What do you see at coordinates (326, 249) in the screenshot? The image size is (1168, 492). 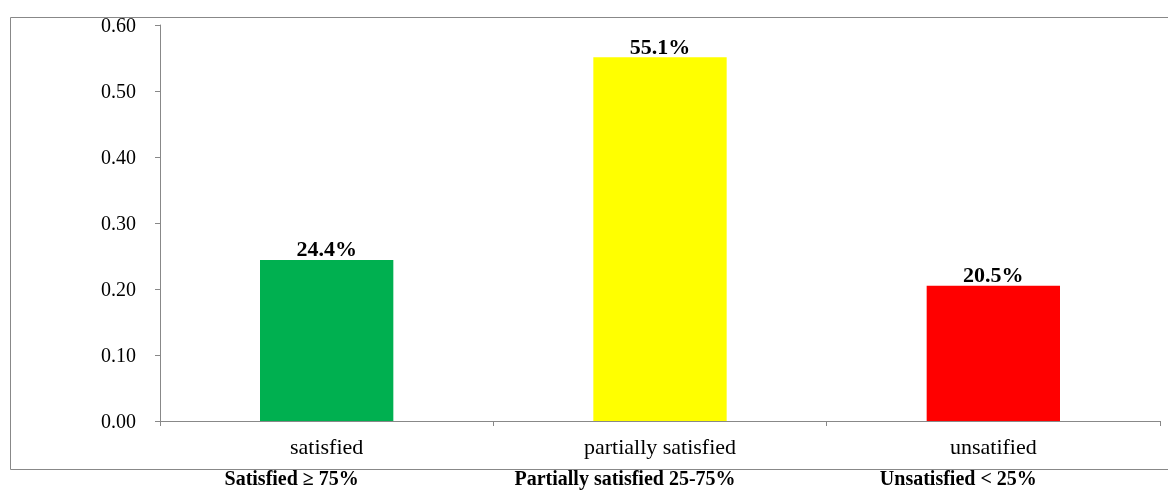 I see `data-label: 24.4%` at bounding box center [326, 249].